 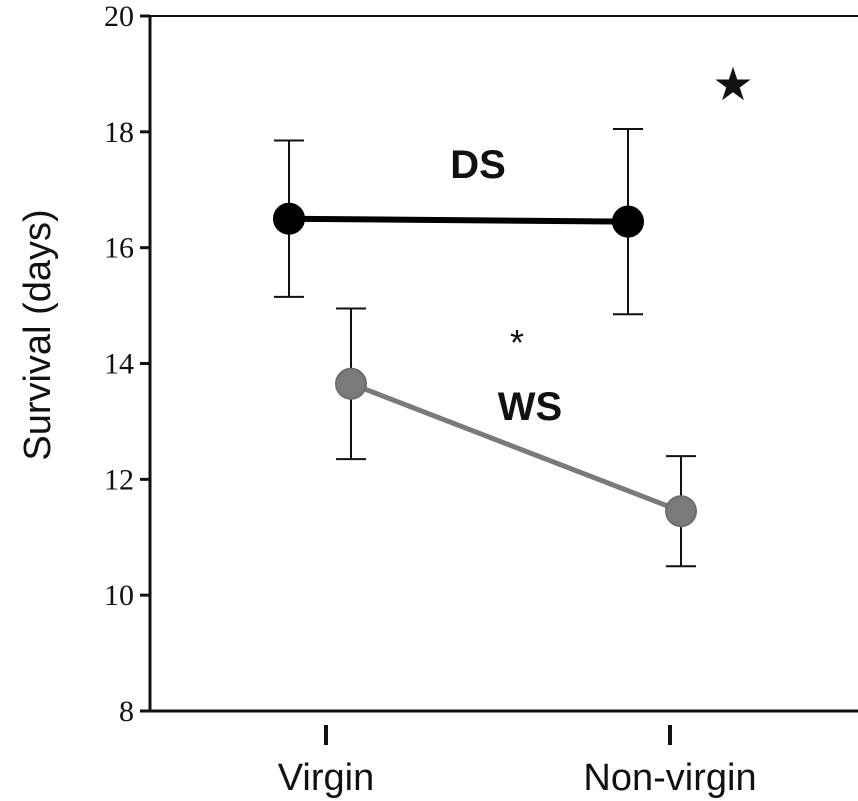 What do you see at coordinates (119, 479) in the screenshot?
I see `y-tick-label: 12` at bounding box center [119, 479].